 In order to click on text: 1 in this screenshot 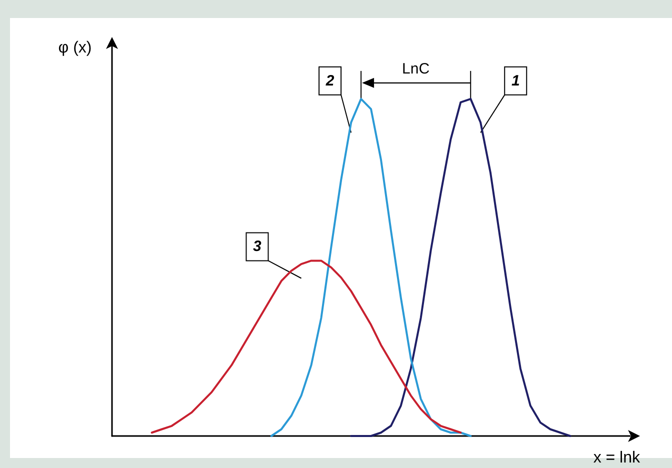, I will do `click(515, 81)`.